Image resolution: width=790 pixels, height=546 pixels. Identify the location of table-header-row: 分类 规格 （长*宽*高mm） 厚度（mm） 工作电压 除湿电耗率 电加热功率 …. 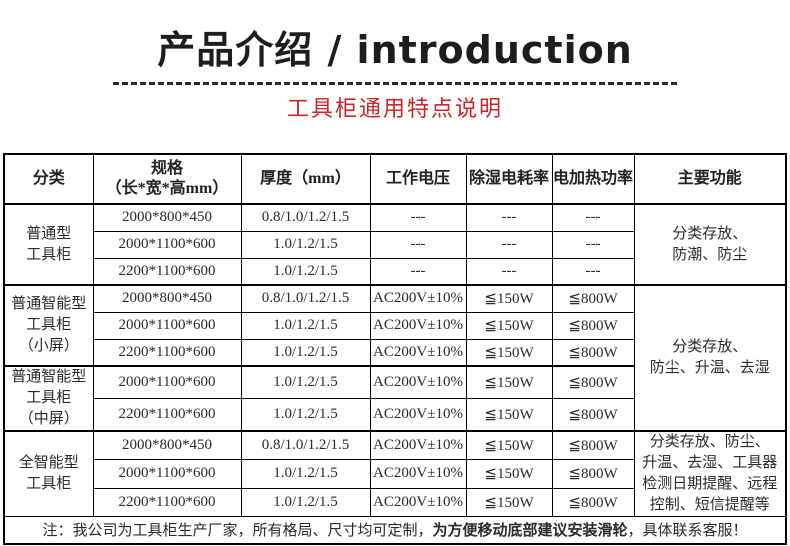
(395, 179).